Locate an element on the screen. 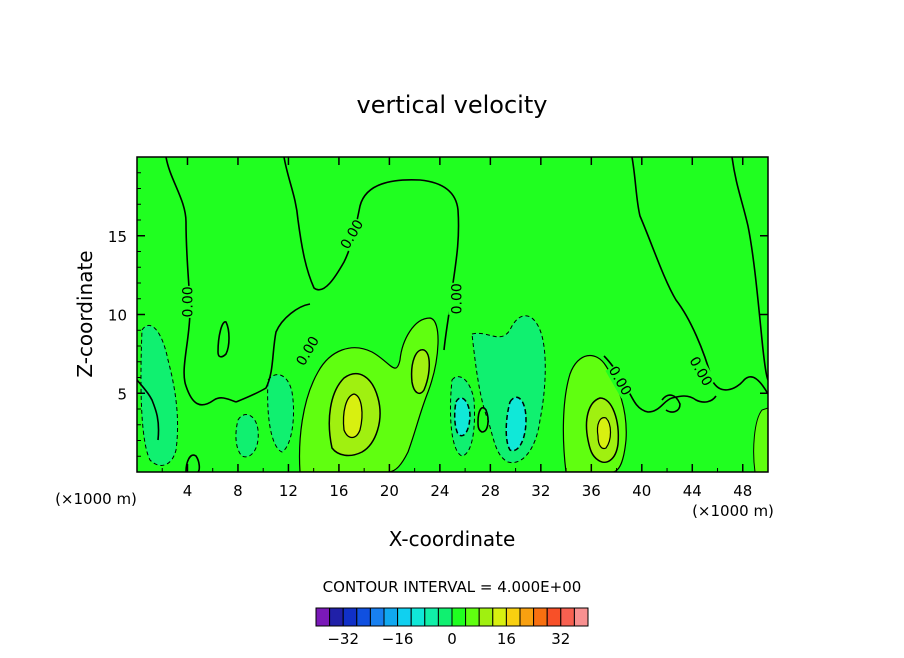  y-tick-label: 15 is located at coordinates (117, 237).